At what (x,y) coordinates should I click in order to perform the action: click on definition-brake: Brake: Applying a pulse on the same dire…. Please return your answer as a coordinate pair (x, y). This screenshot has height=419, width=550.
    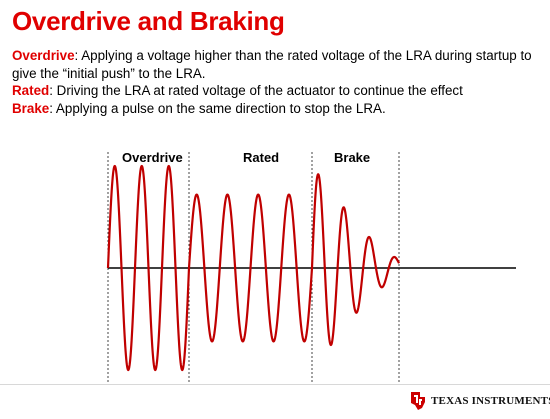
    Looking at the image, I should click on (277, 109).